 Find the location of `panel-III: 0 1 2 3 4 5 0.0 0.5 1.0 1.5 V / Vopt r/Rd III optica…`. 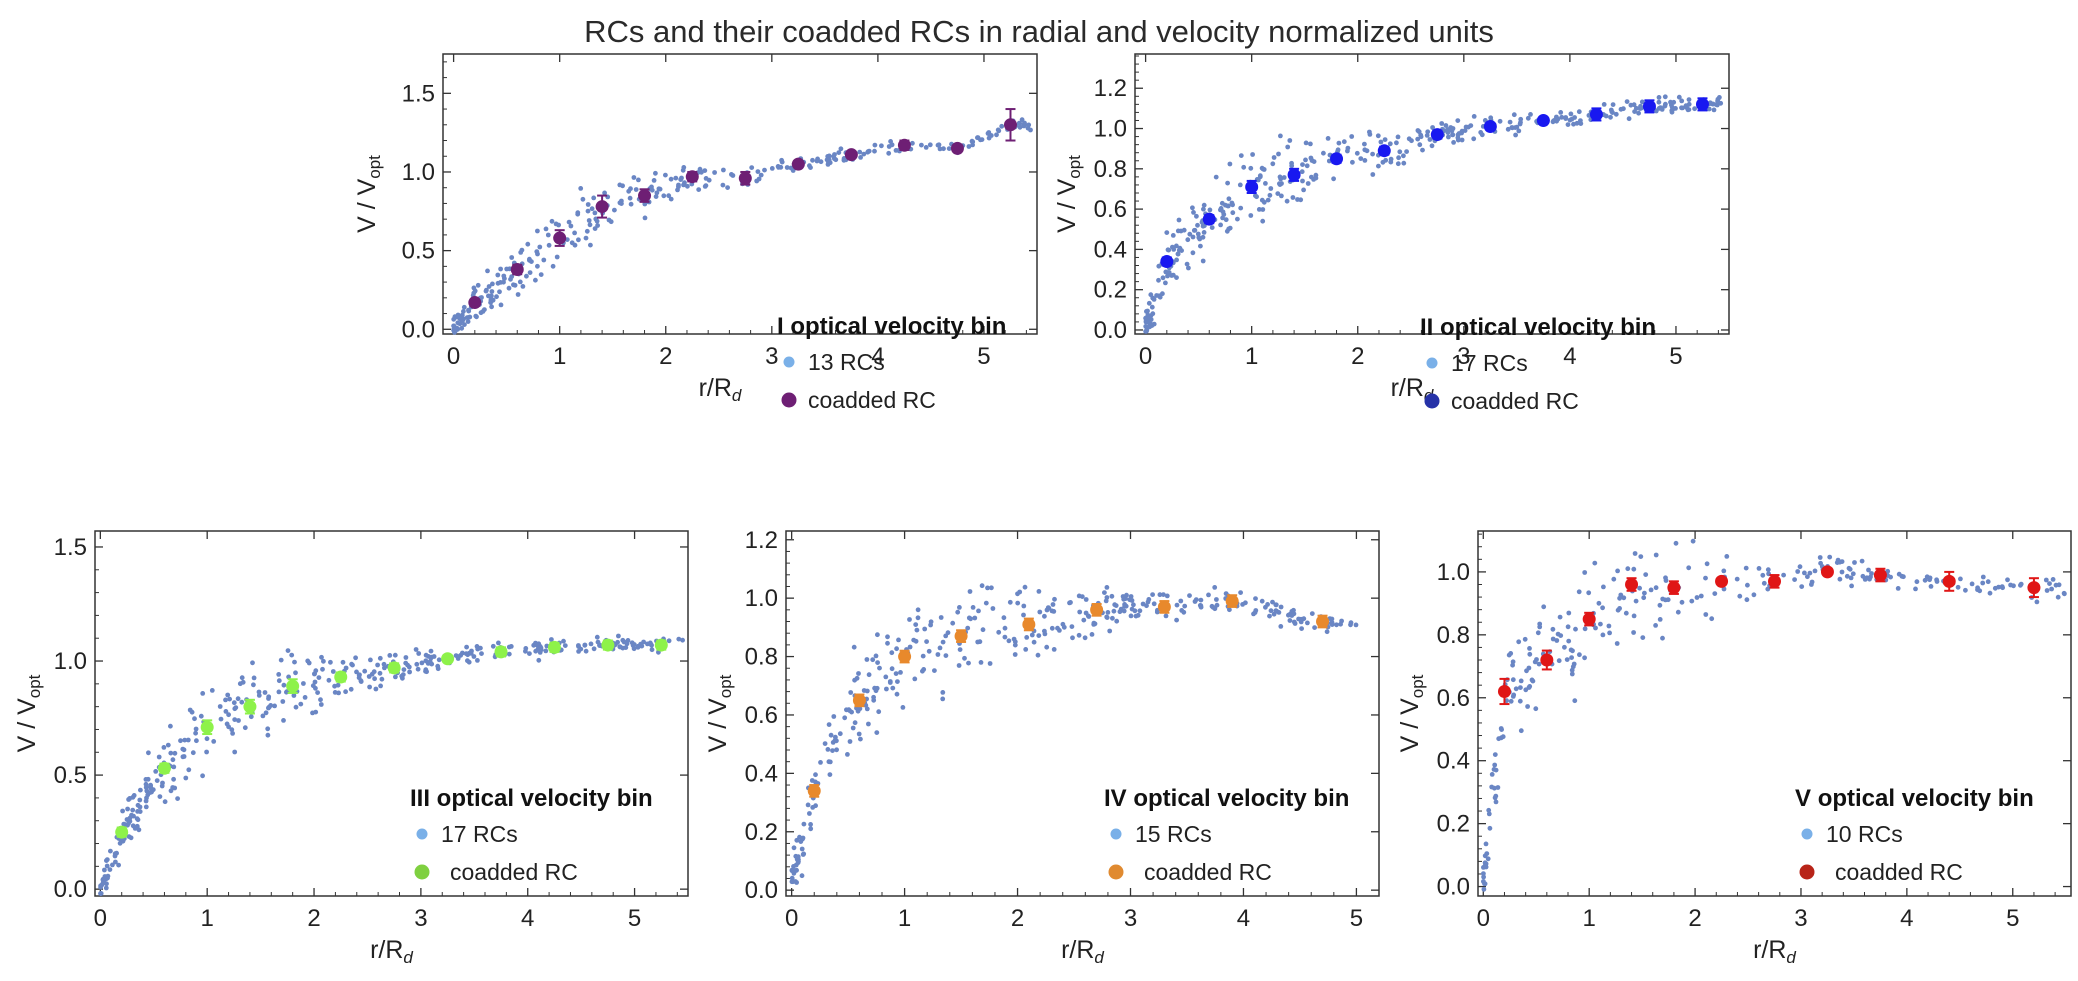

panel-III: 0 1 2 3 4 5 0.0 0.5 1.0 1.5 V / Vopt r/Rd III optica… is located at coordinates (351, 748).